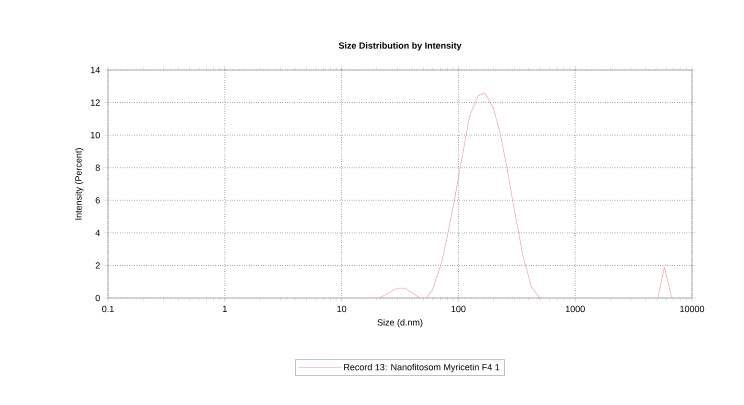  What do you see at coordinates (95, 102) in the screenshot?
I see `y-tick-label: 12` at bounding box center [95, 102].